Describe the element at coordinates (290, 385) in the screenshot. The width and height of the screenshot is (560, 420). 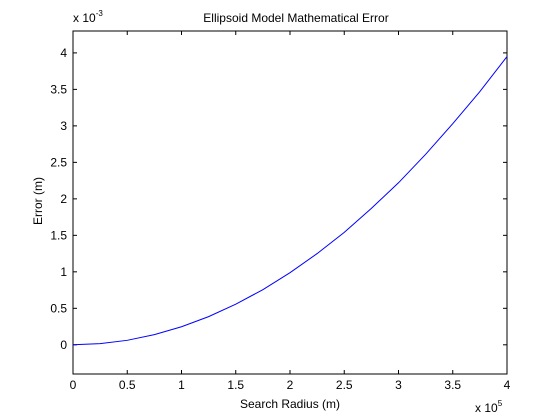
I see `x-tick-label: 2` at that location.